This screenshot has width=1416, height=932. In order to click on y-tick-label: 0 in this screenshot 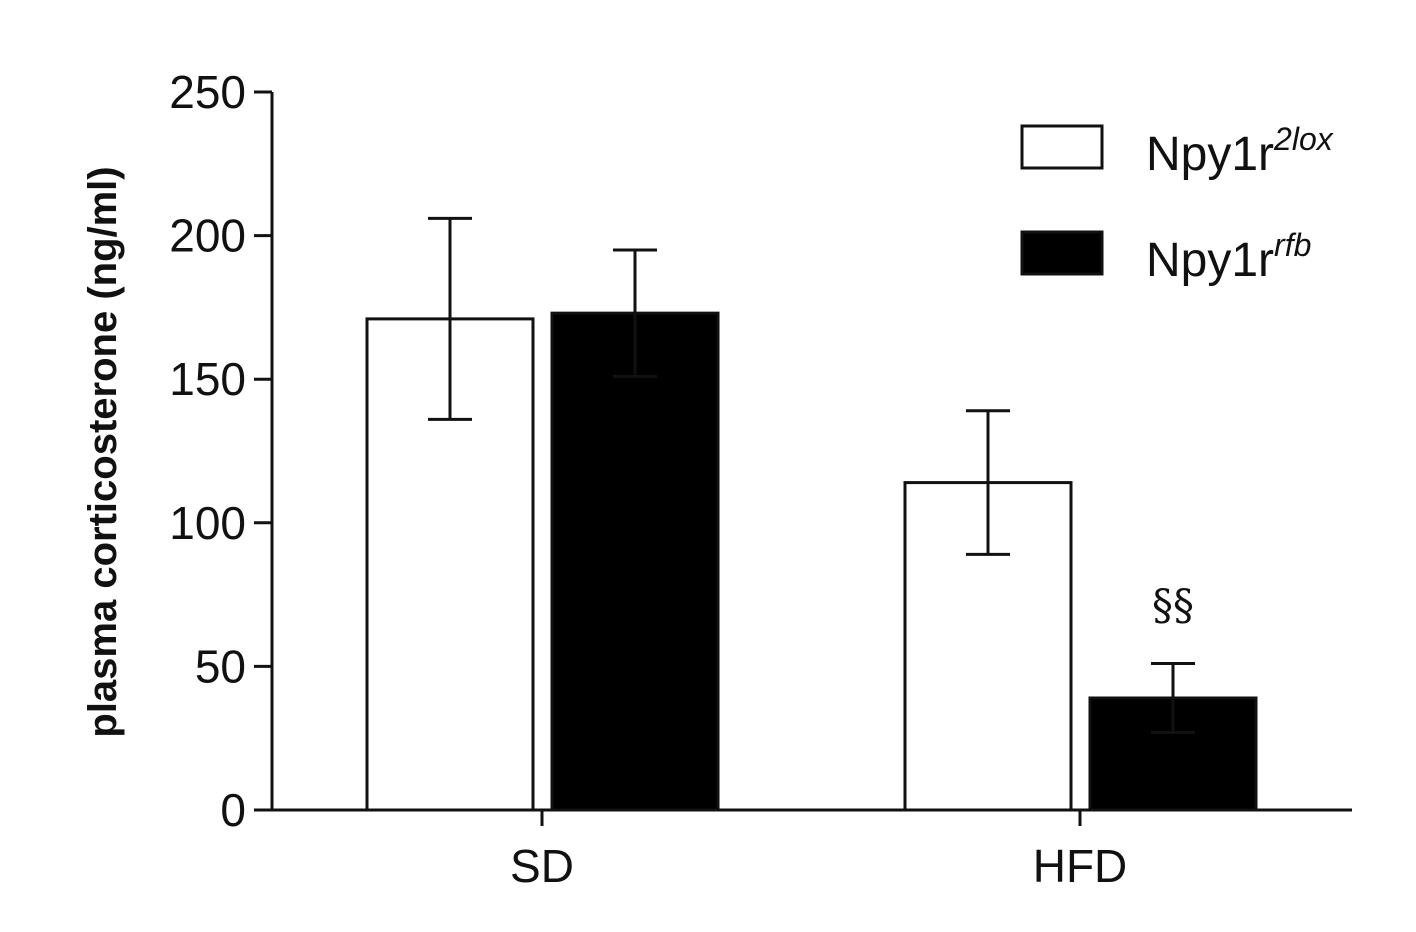, I will do `click(233, 810)`.